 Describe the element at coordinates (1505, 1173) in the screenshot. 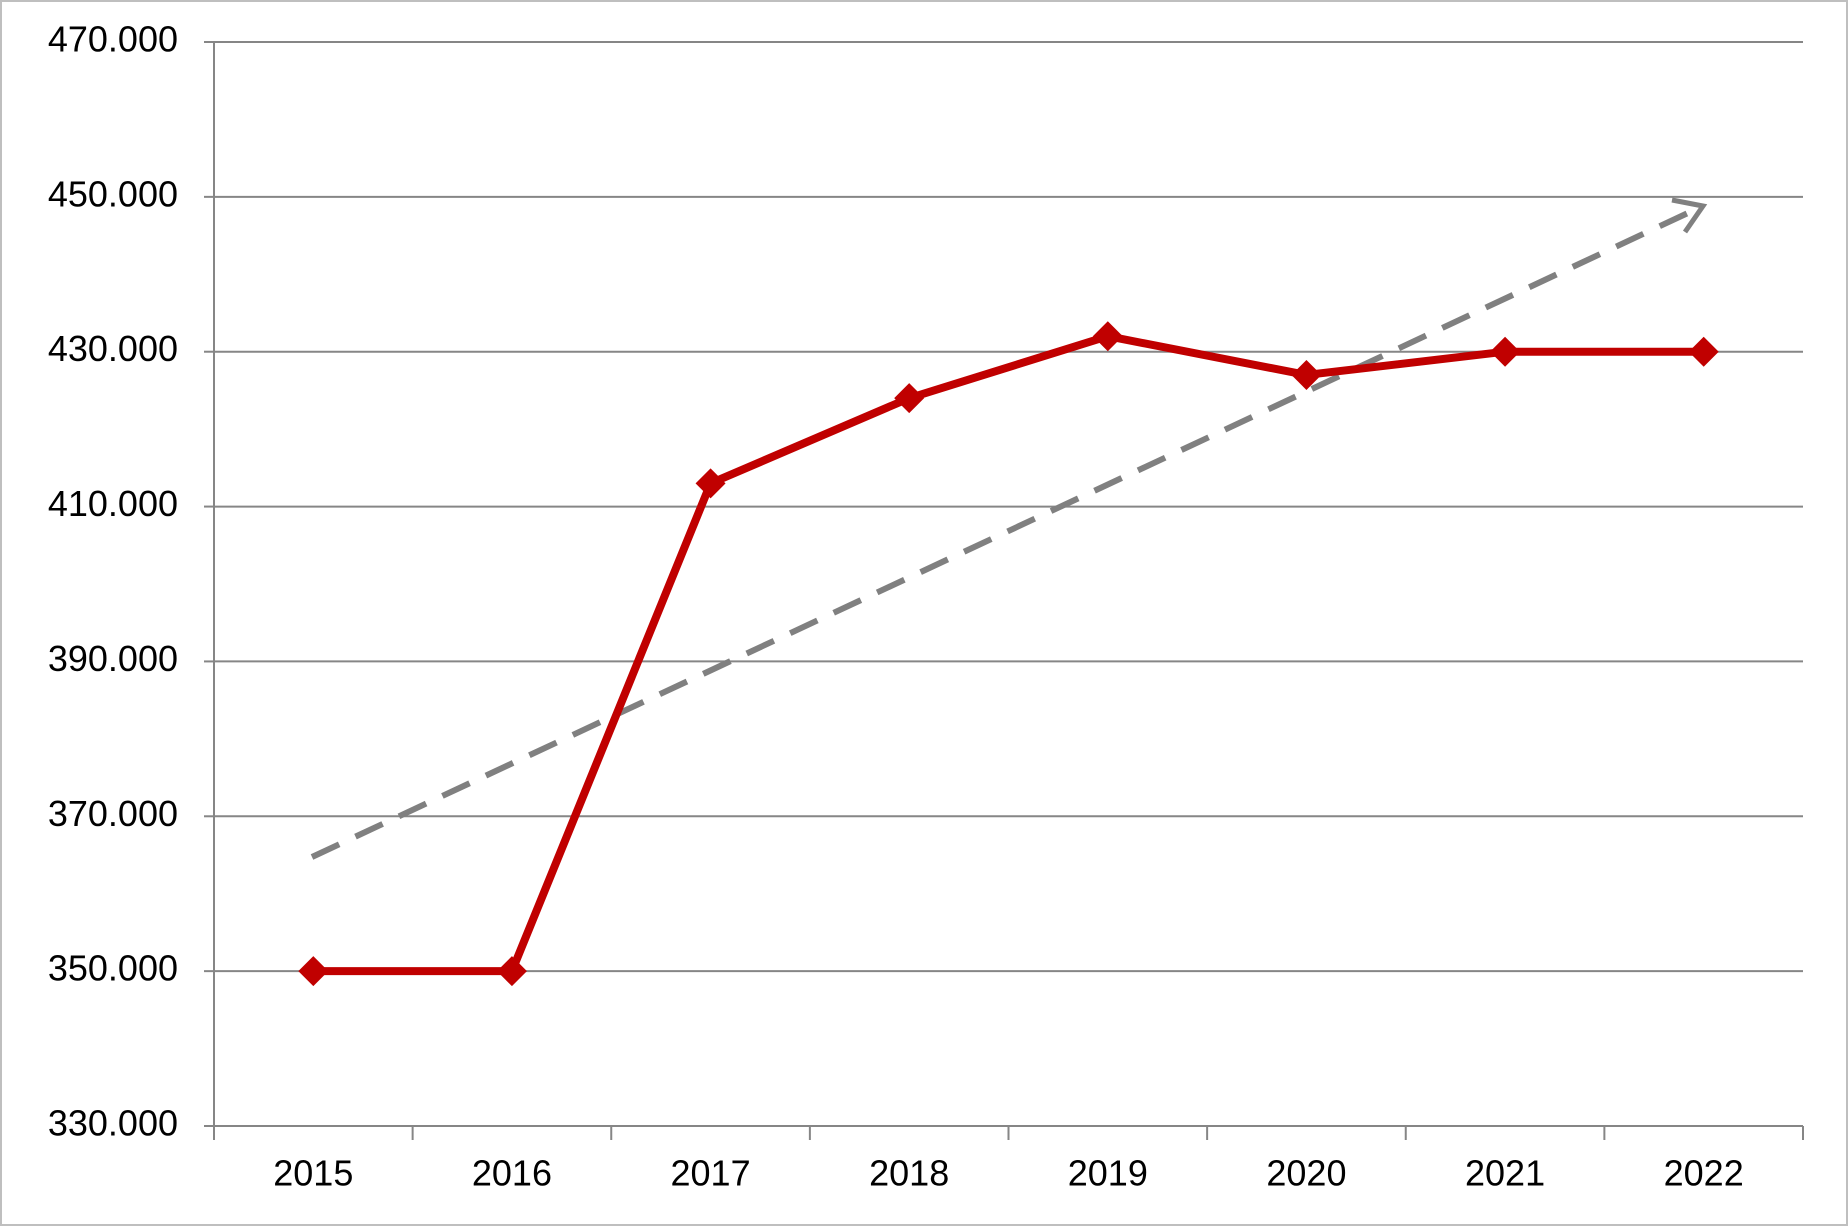

I see `x-tick-label: 2021` at that location.